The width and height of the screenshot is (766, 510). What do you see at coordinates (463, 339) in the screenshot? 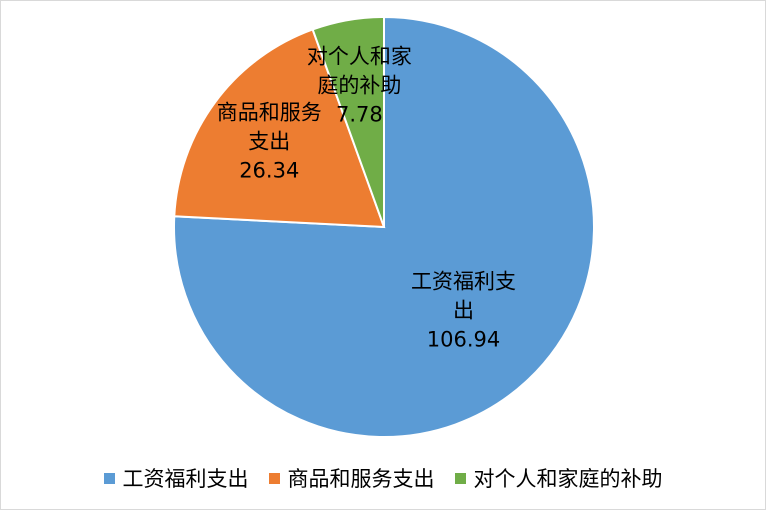
I see `label-value: 106.94` at bounding box center [463, 339].